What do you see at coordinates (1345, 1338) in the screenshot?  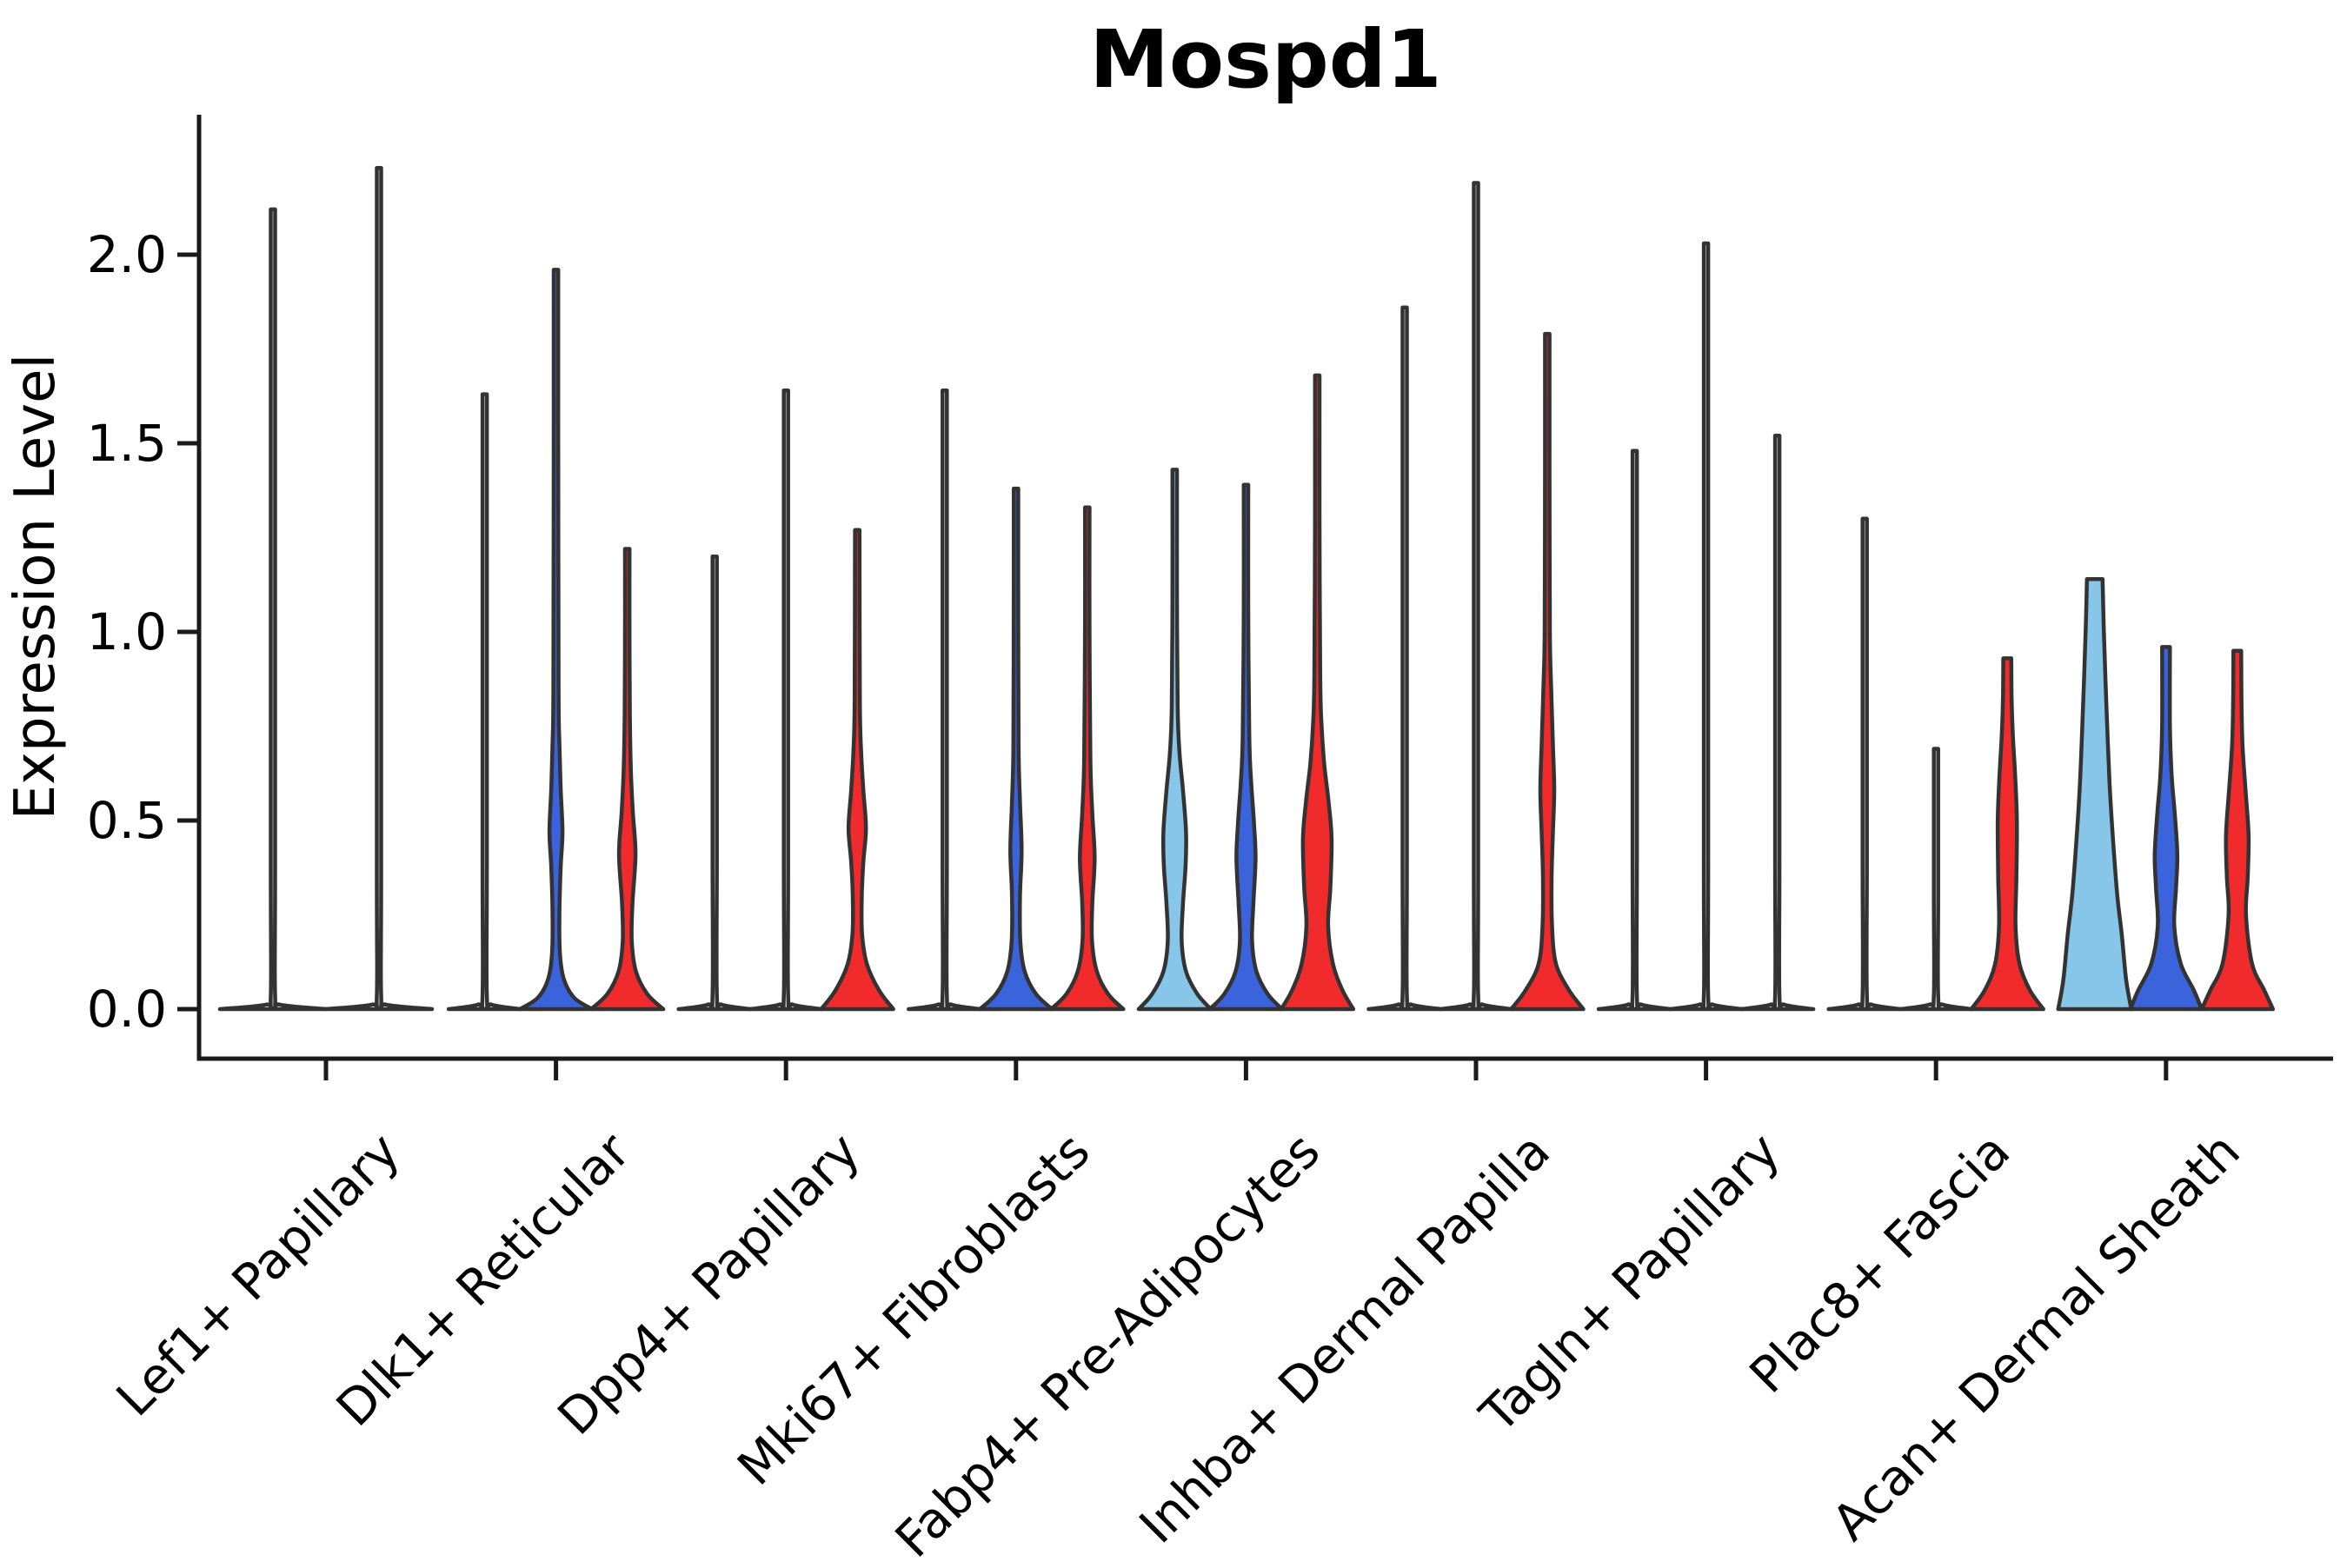 I see `x-tick-label-inhba-dermal-papilla: Inhba+ Dermal Papilla` at bounding box center [1345, 1338].